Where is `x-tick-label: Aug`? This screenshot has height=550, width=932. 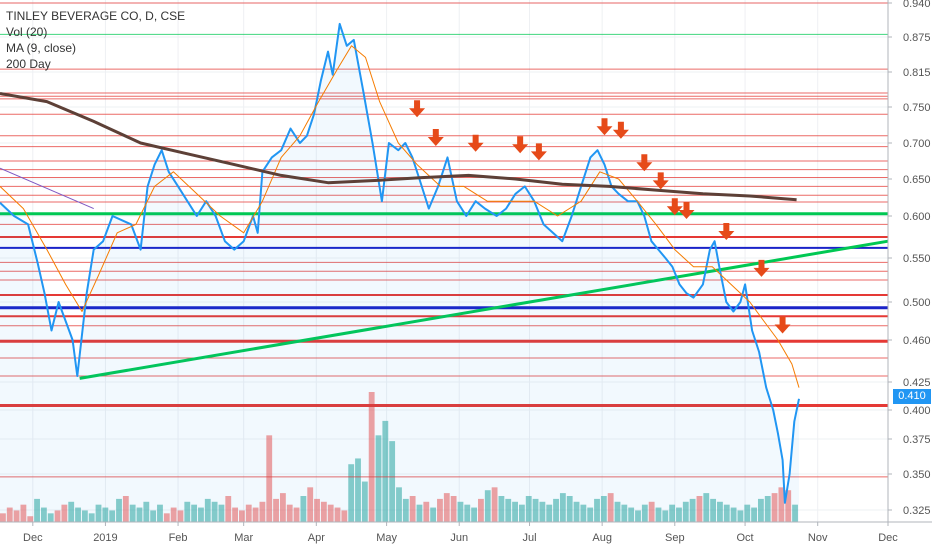
x-tick-label: Aug is located at coordinates (602, 538).